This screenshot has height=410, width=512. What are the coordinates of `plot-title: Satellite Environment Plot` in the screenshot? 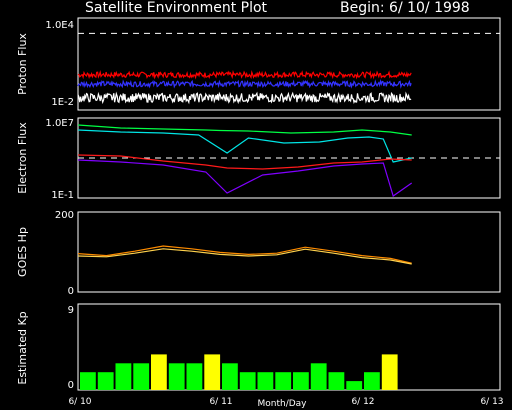 It's located at (176, 8).